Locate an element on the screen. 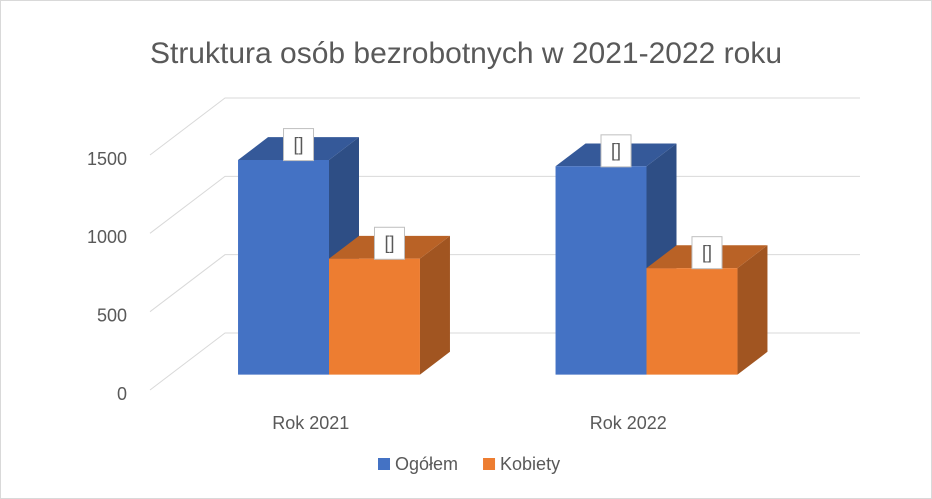 The image size is (932, 499). x-tick-label: Rok 2021 is located at coordinates (310, 423).